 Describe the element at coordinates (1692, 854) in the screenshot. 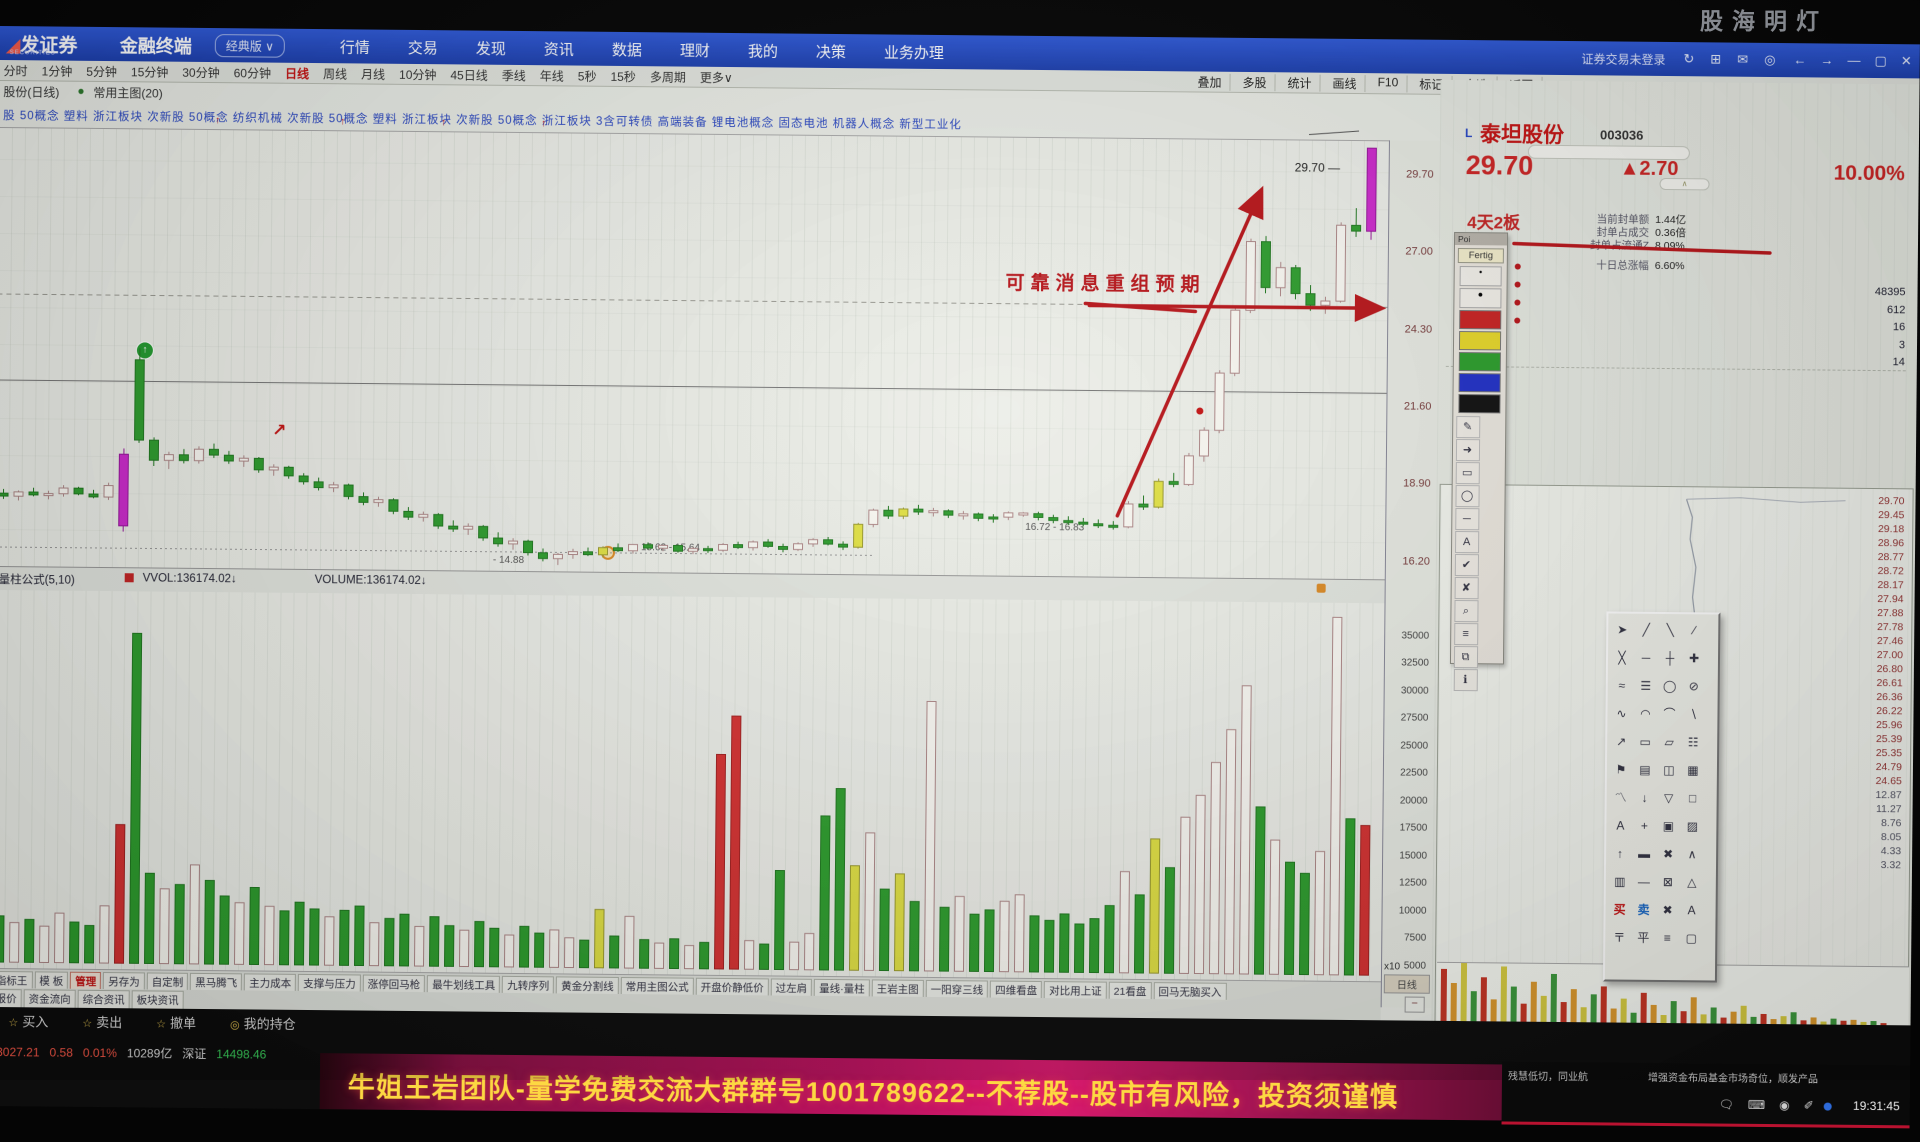

I see `drawing-tool-button: ∧` at that location.